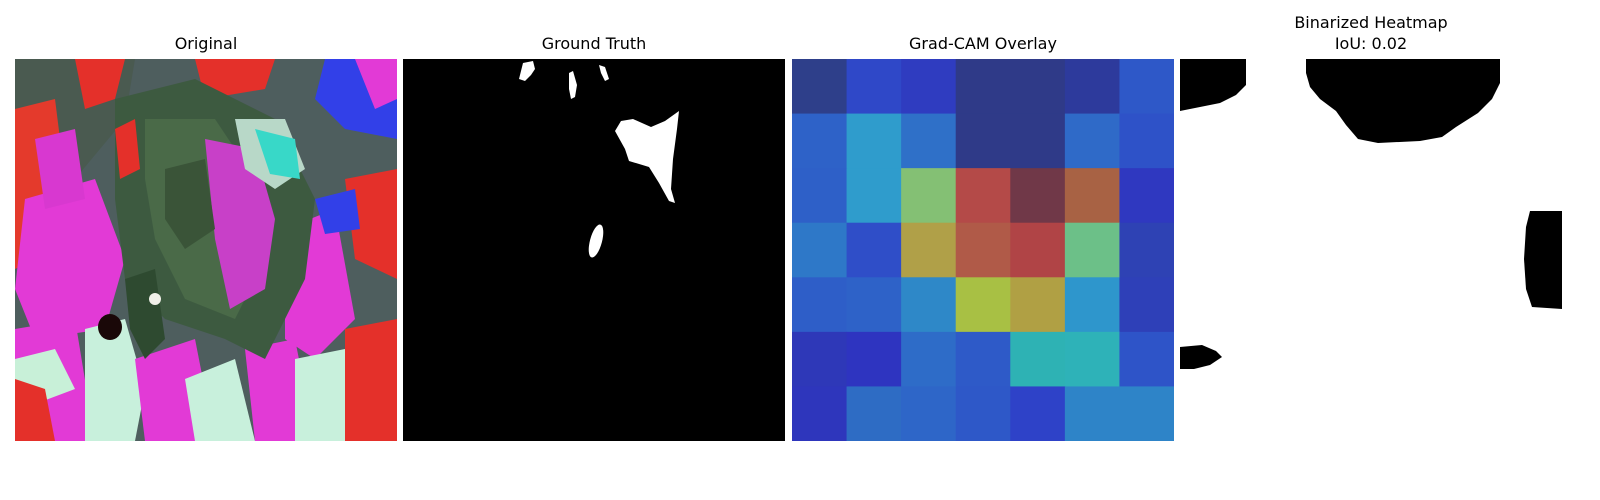 This screenshot has width=1600, height=500. I want to click on panel-title-original: Original, so click(206, 43).